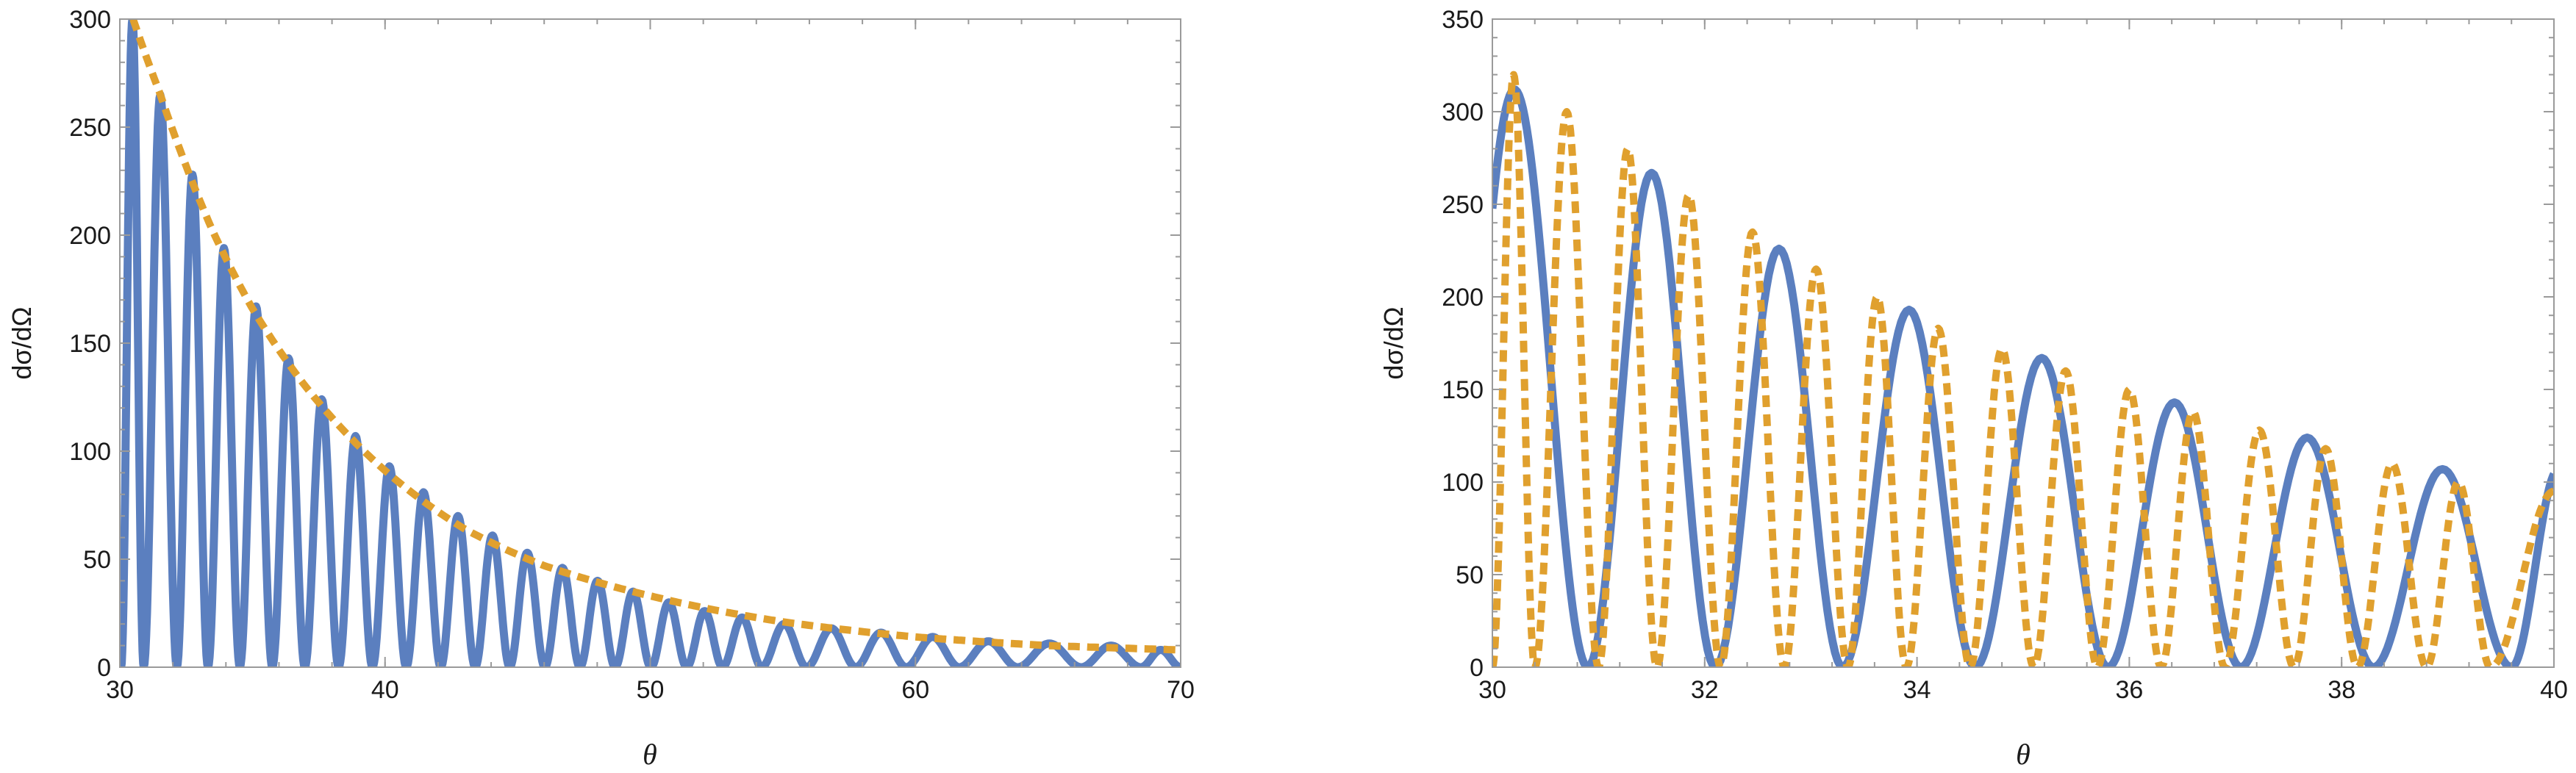 The height and width of the screenshot is (773, 2576). I want to click on left-x-tick-label: 50, so click(651, 690).